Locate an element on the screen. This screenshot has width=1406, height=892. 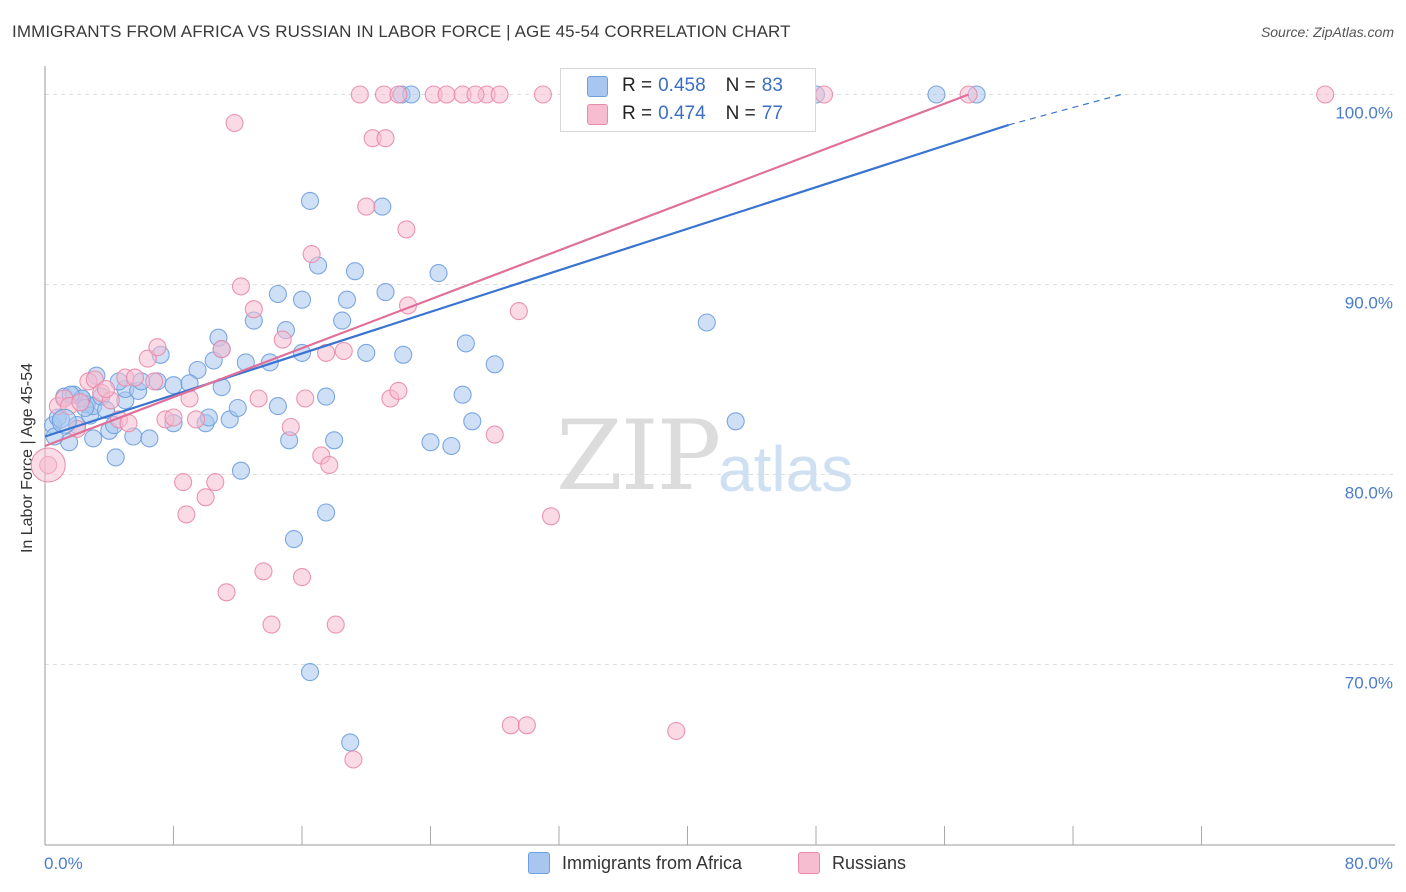
legend-row-russians: R = 0.474 N = 77 is located at coordinates (695, 114).